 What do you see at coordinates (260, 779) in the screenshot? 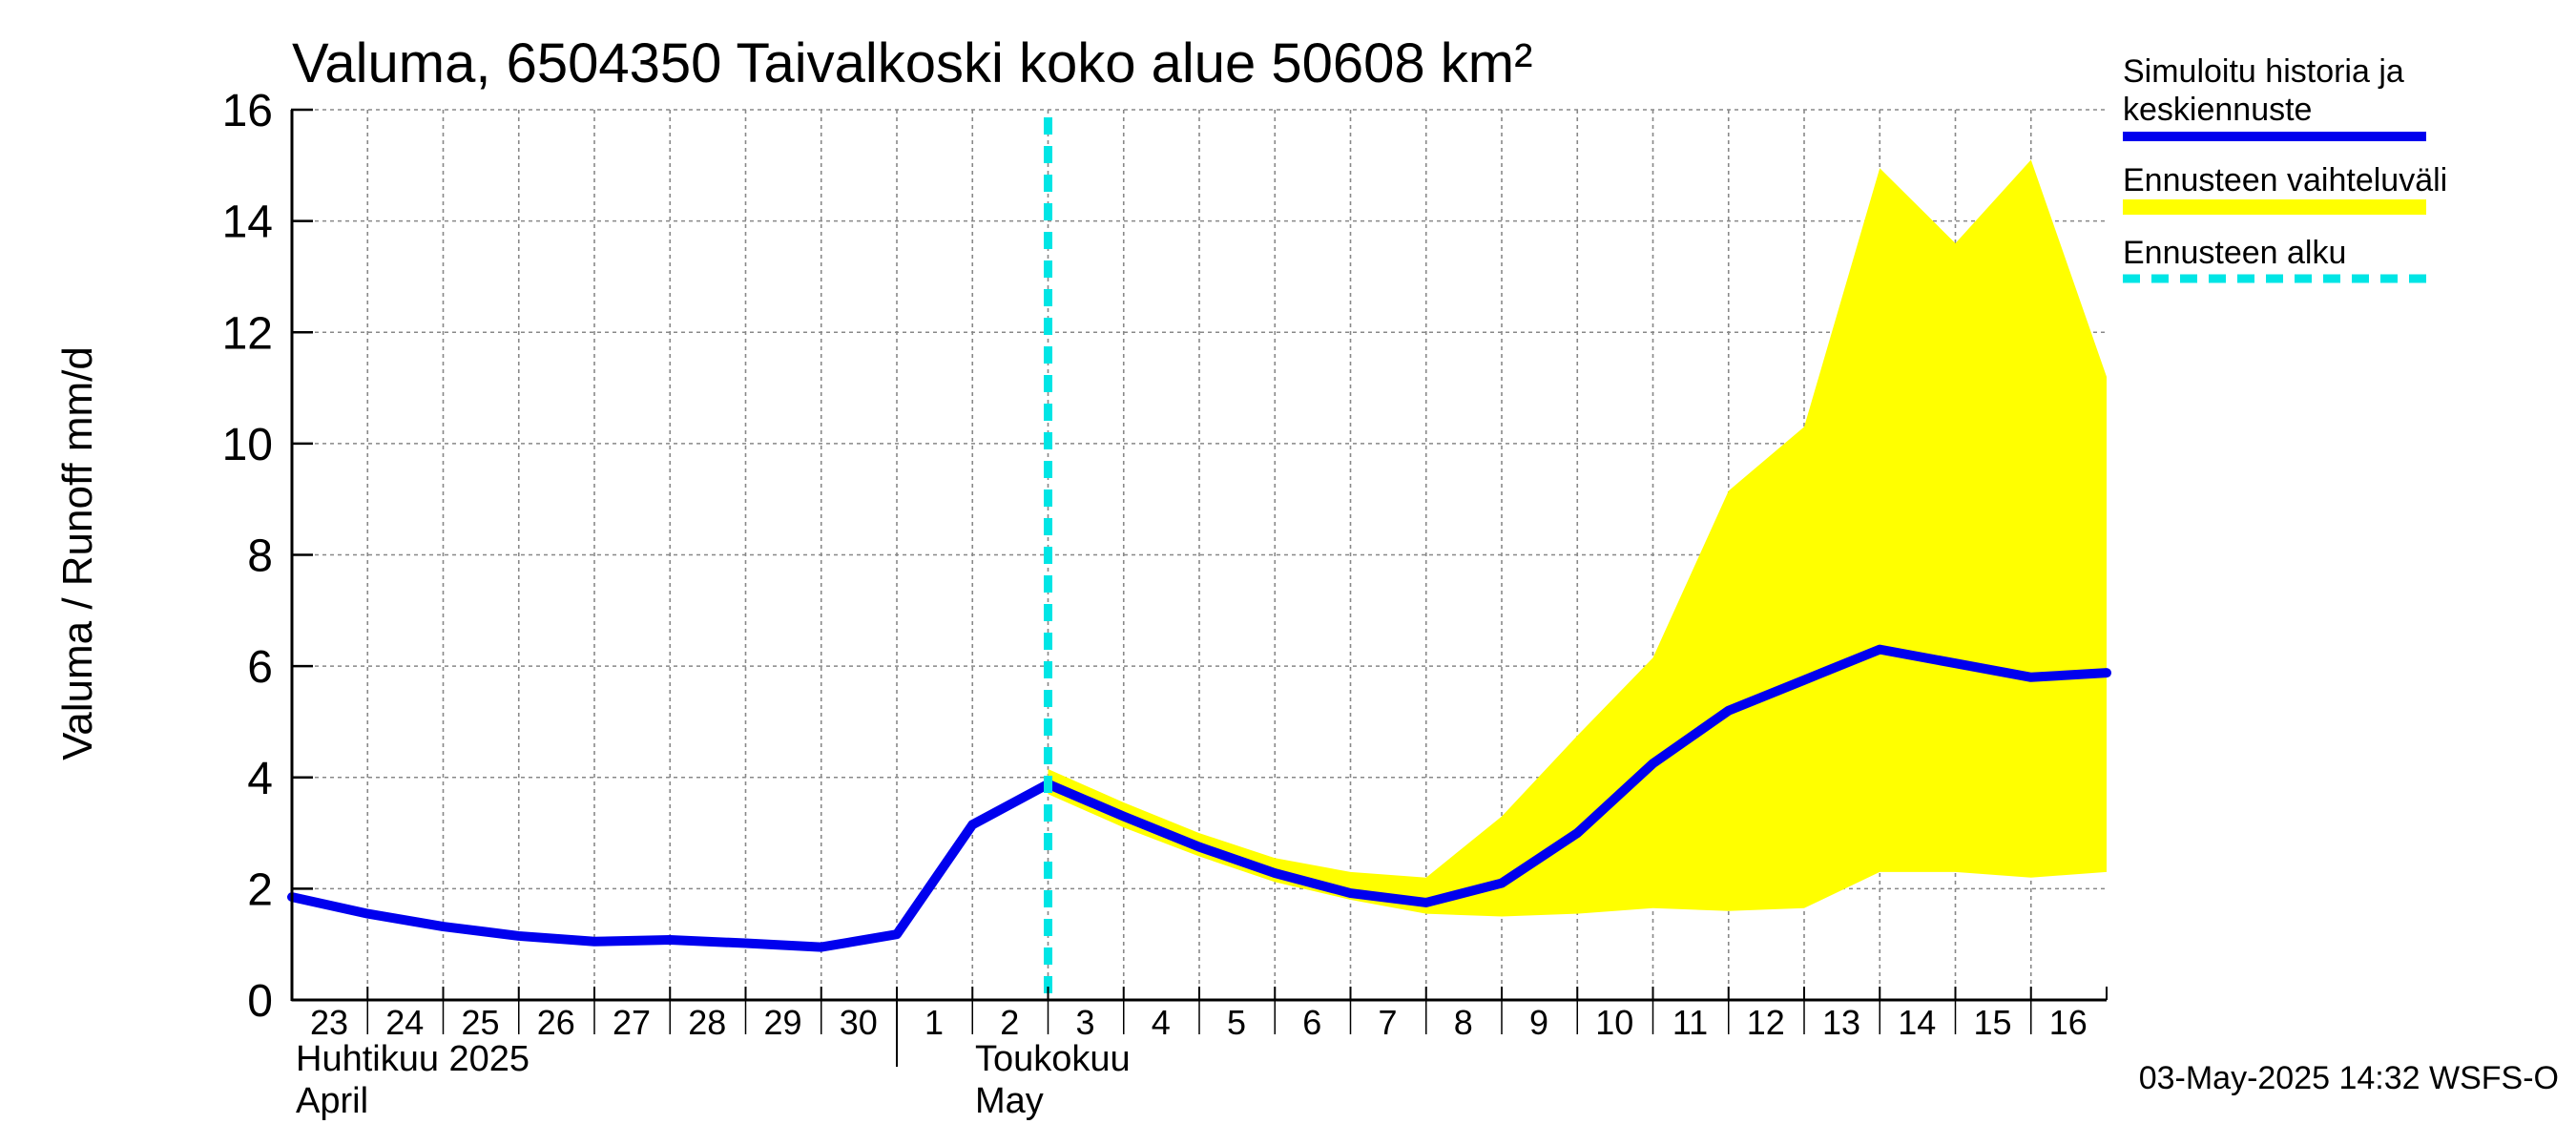
I see `y-tick-label: 4` at bounding box center [260, 779].